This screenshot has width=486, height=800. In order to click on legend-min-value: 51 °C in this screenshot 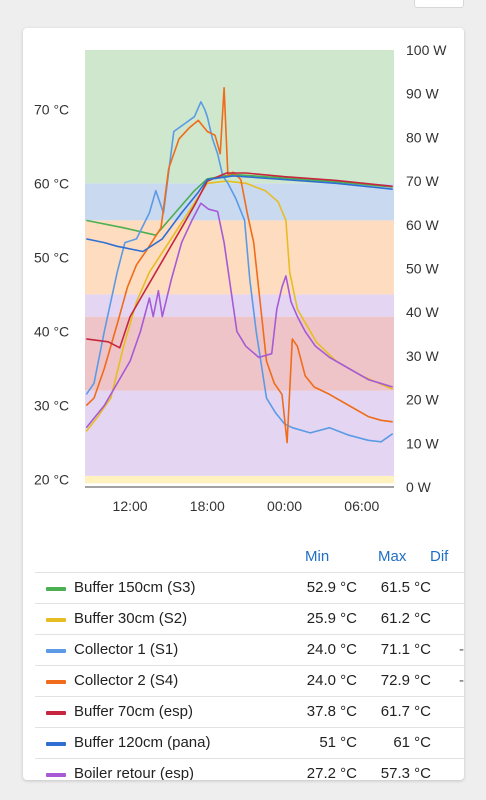, I will do `click(338, 742)`.